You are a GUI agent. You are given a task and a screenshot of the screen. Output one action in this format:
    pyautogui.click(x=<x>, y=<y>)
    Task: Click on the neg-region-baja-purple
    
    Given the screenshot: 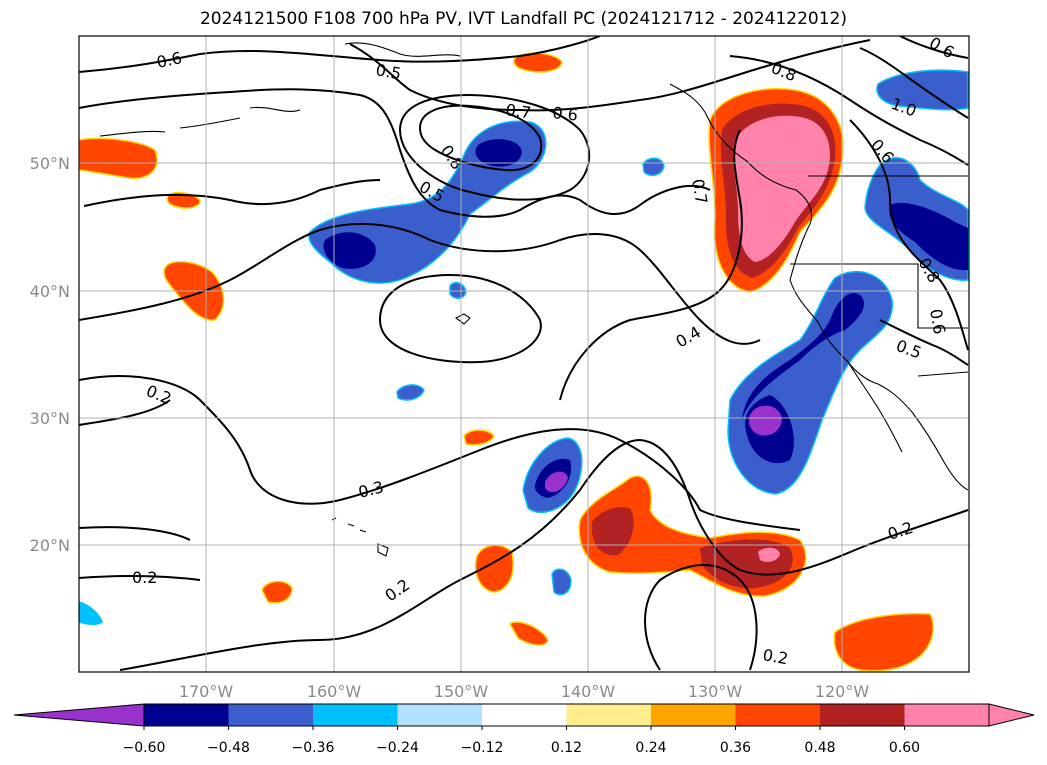 What is the action you would take?
    pyautogui.click(x=765, y=420)
    